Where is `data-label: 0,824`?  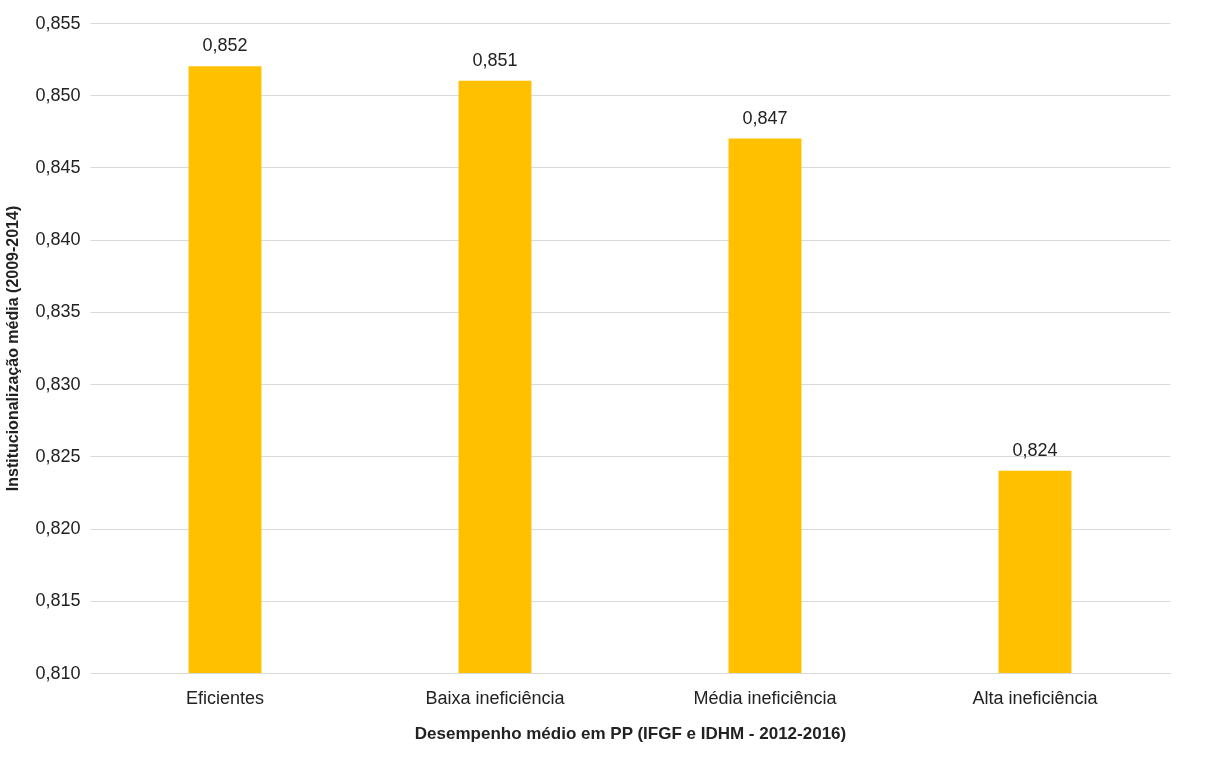 data-label: 0,824 is located at coordinates (1035, 449).